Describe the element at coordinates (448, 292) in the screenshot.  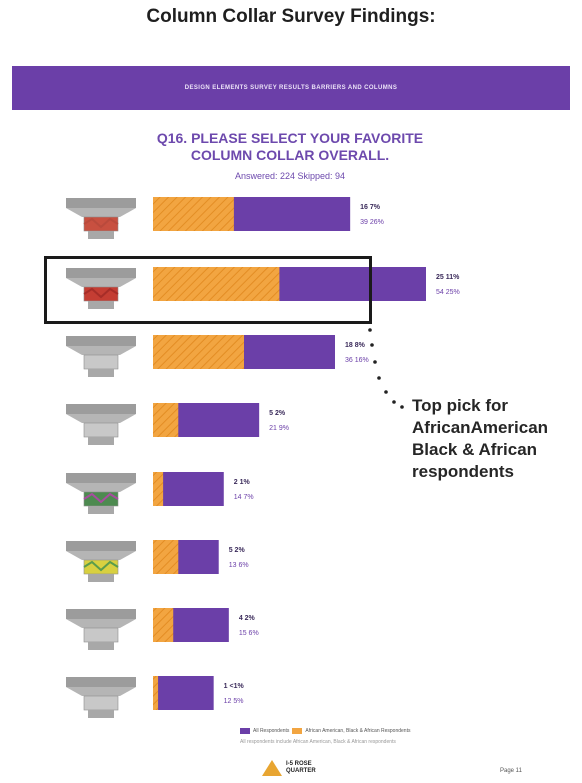
I see `label-all: 54 25%` at that location.